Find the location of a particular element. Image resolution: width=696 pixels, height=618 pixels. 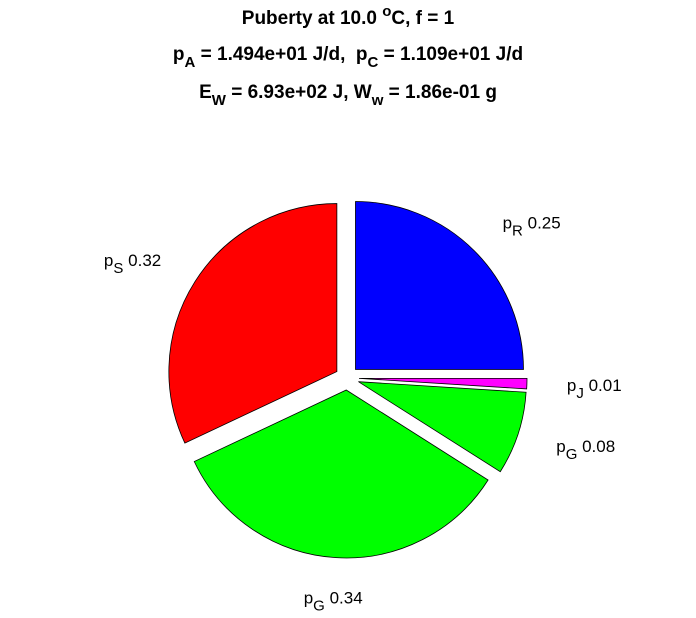

slice-label: pS 0.32 is located at coordinates (132, 264).